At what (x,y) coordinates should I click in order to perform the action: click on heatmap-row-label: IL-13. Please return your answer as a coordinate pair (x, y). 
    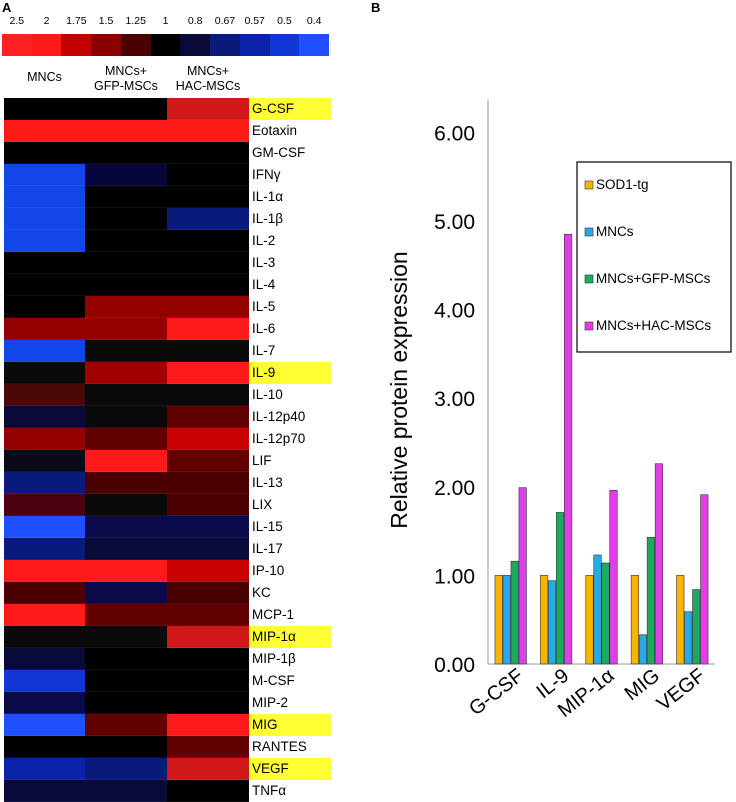
    Looking at the image, I should click on (267, 482).